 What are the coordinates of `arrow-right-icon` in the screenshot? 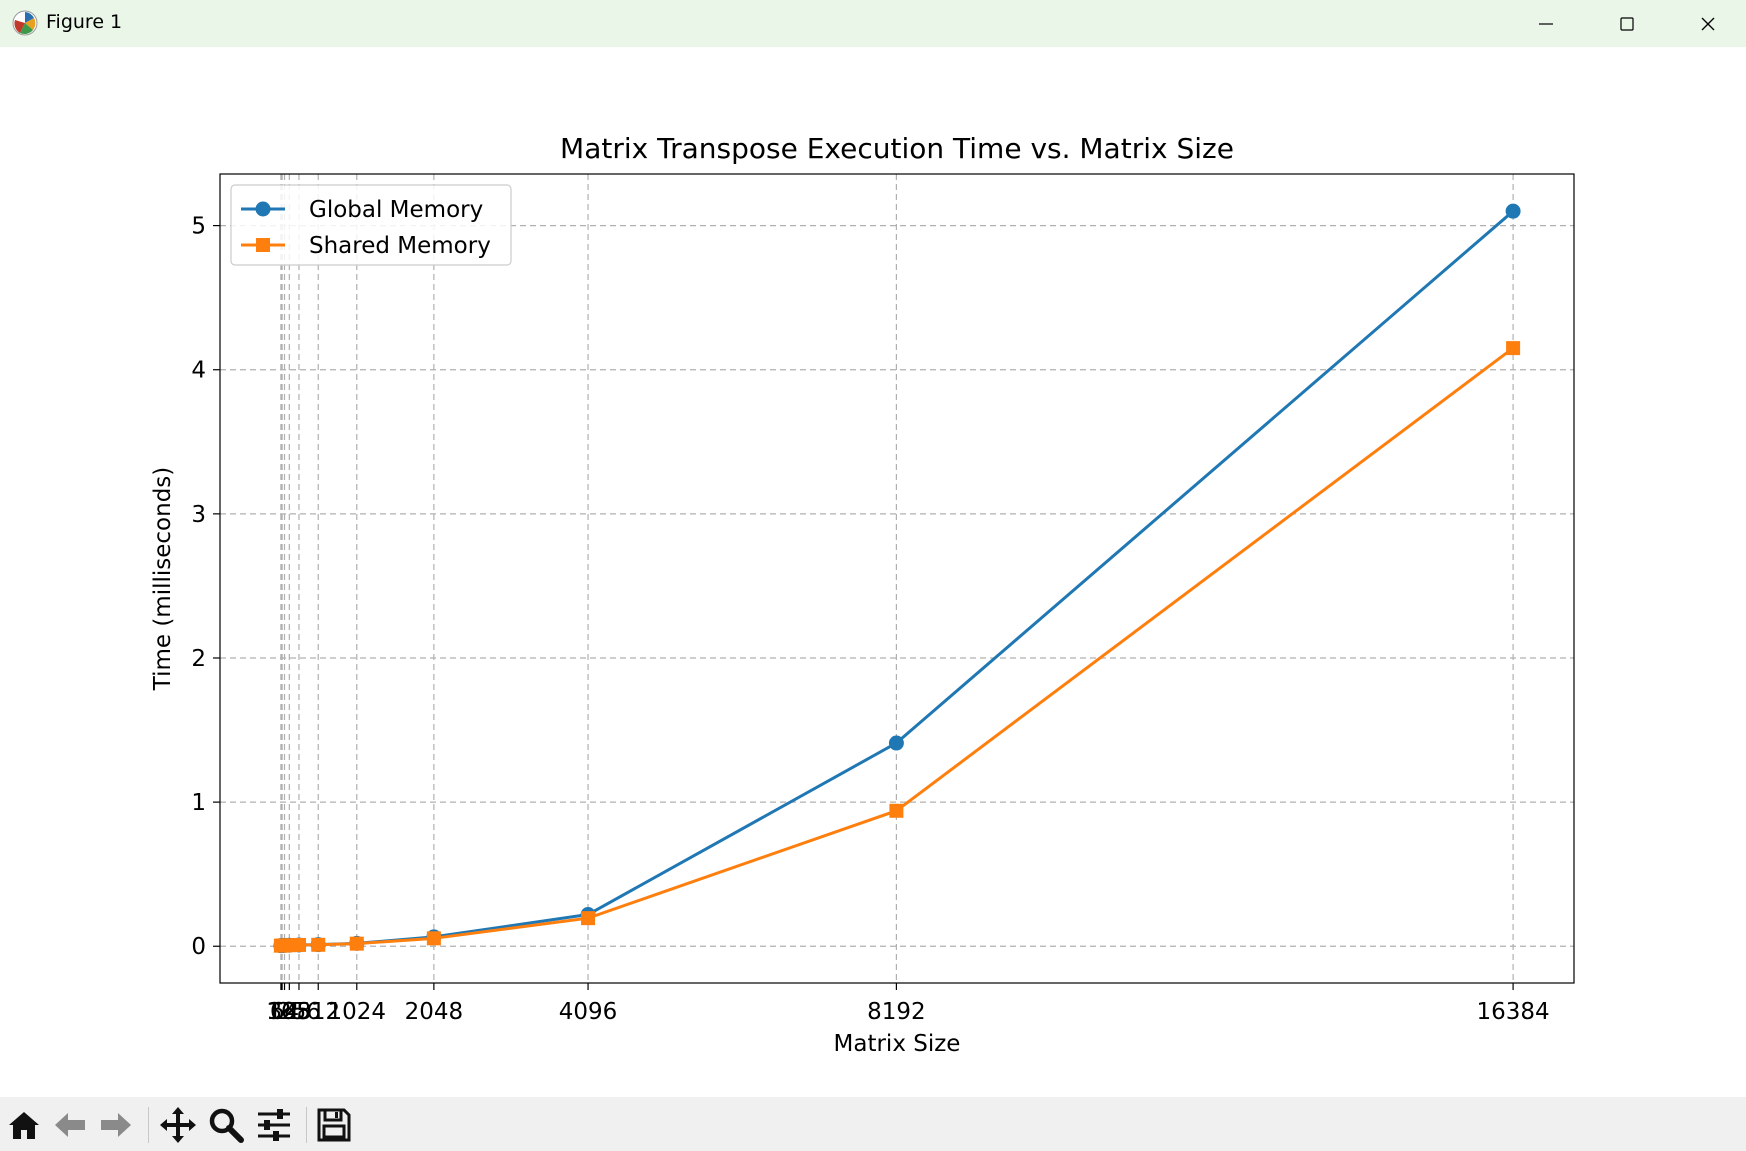 It's located at (116, 1125).